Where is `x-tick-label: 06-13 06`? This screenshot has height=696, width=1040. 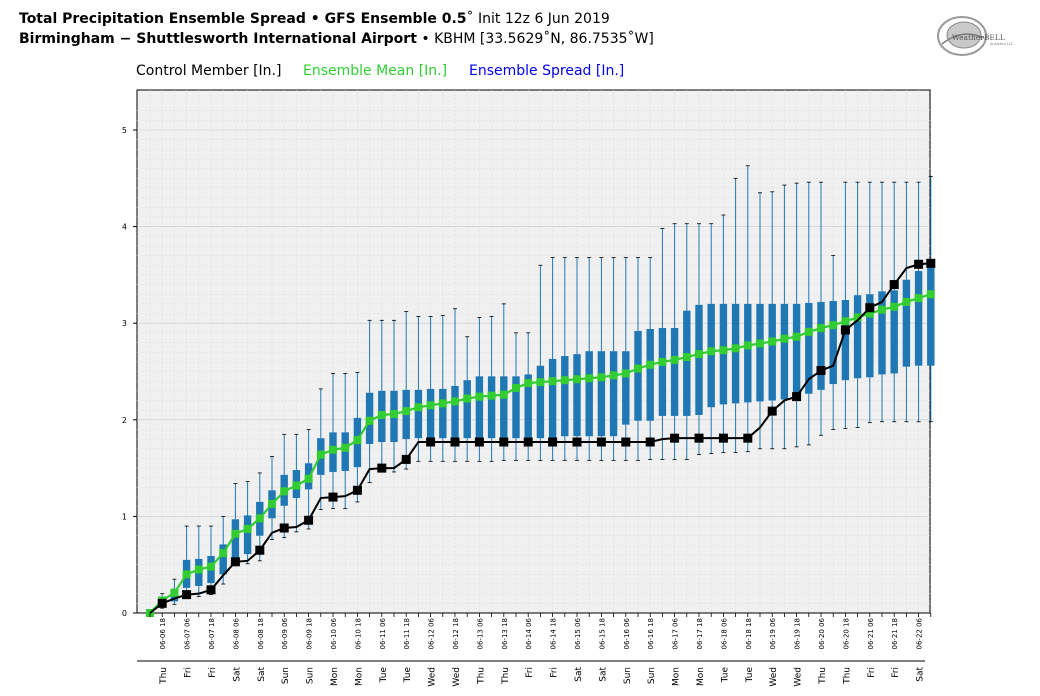
x-tick-label: 06-13 06 is located at coordinates (480, 633).